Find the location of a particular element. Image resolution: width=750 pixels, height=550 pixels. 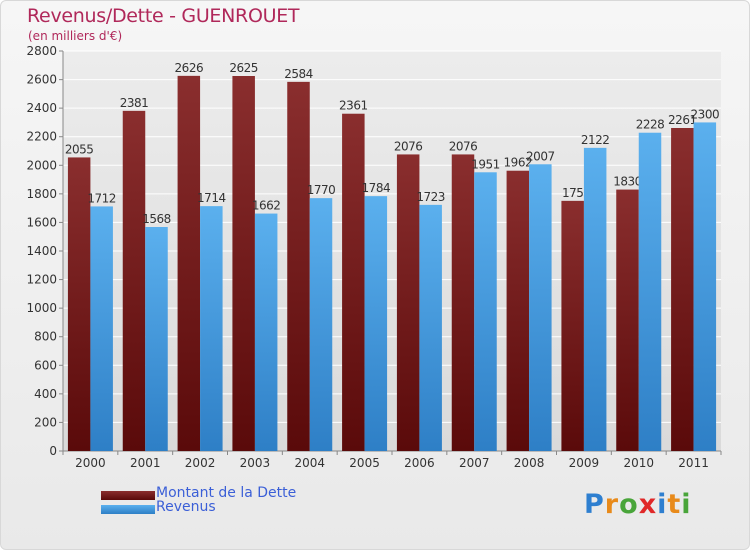

data-label-revenus: 2122 is located at coordinates (595, 140).